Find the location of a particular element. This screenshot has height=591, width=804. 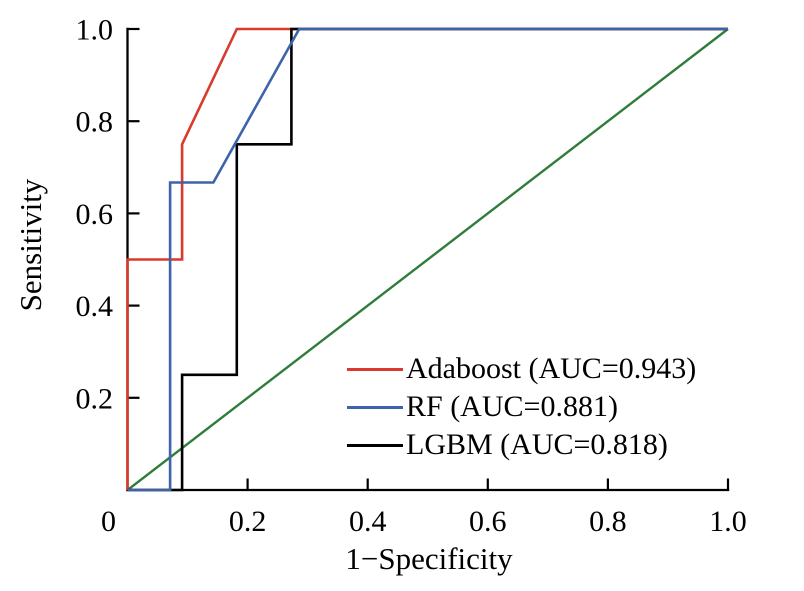

x-tick-label: 0.2 is located at coordinates (248, 521).